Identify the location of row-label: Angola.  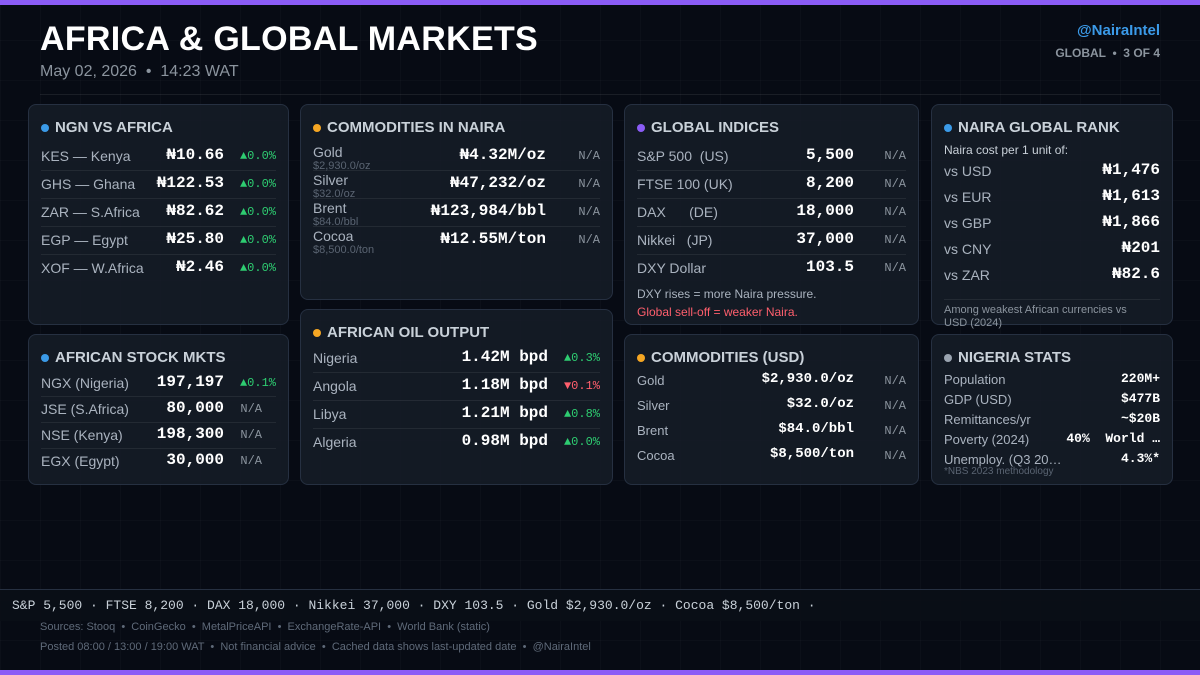
(335, 386).